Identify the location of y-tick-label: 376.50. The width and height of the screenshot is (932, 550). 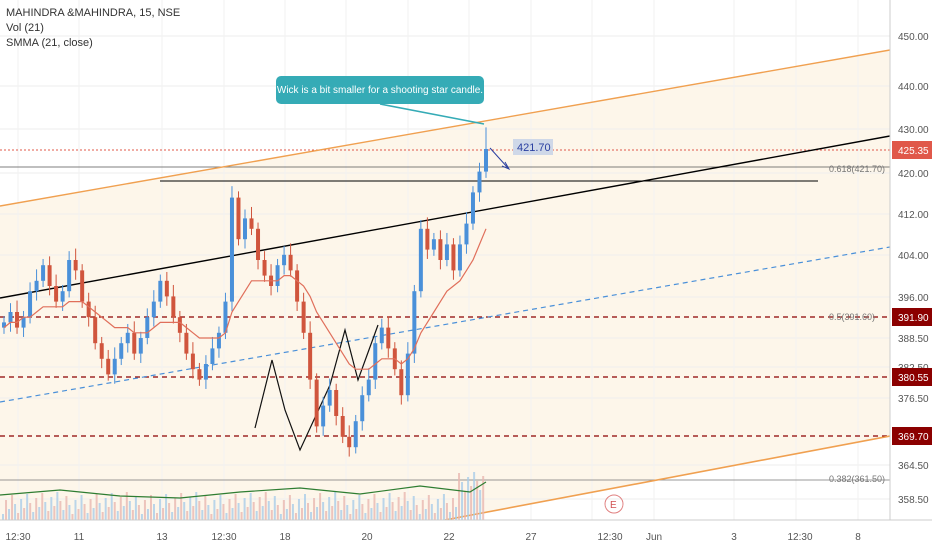
(913, 399).